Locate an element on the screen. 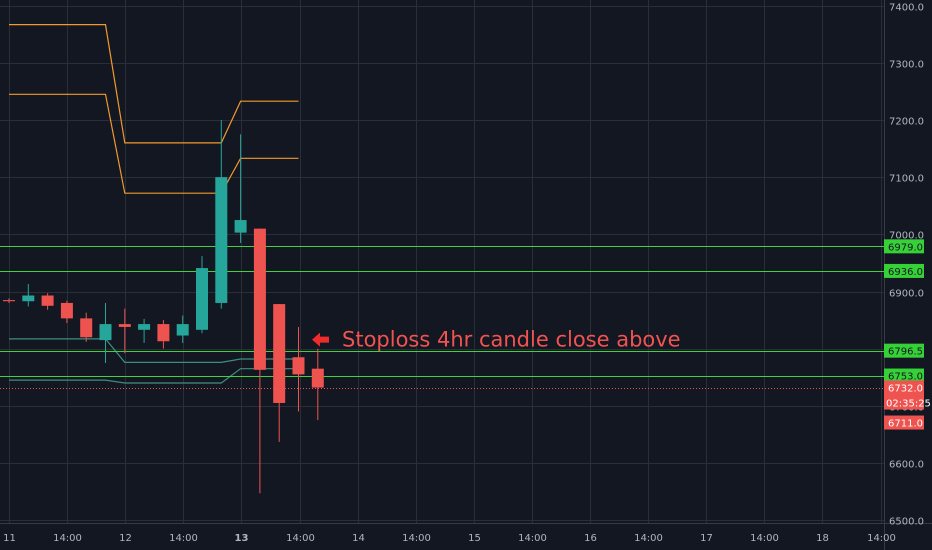 The width and height of the screenshot is (932, 550). last-price-badge-bg is located at coordinates (904, 395).